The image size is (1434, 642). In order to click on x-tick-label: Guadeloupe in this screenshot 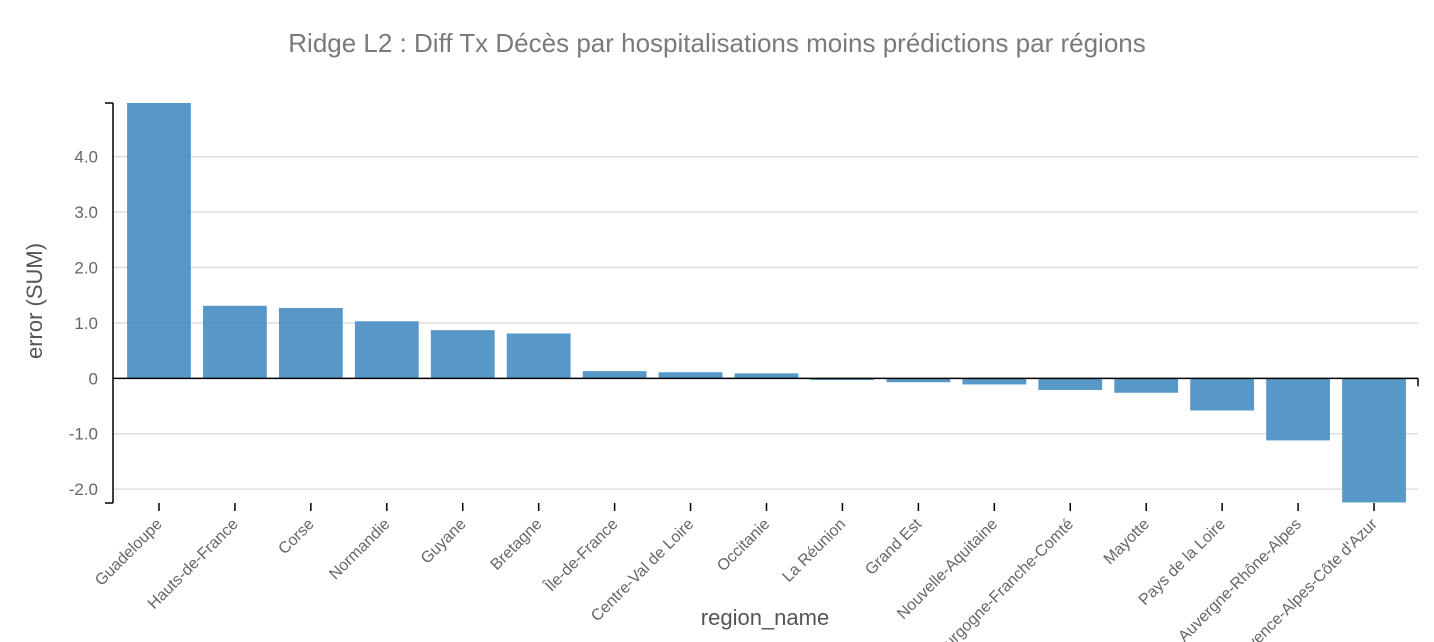, I will do `click(129, 553)`.